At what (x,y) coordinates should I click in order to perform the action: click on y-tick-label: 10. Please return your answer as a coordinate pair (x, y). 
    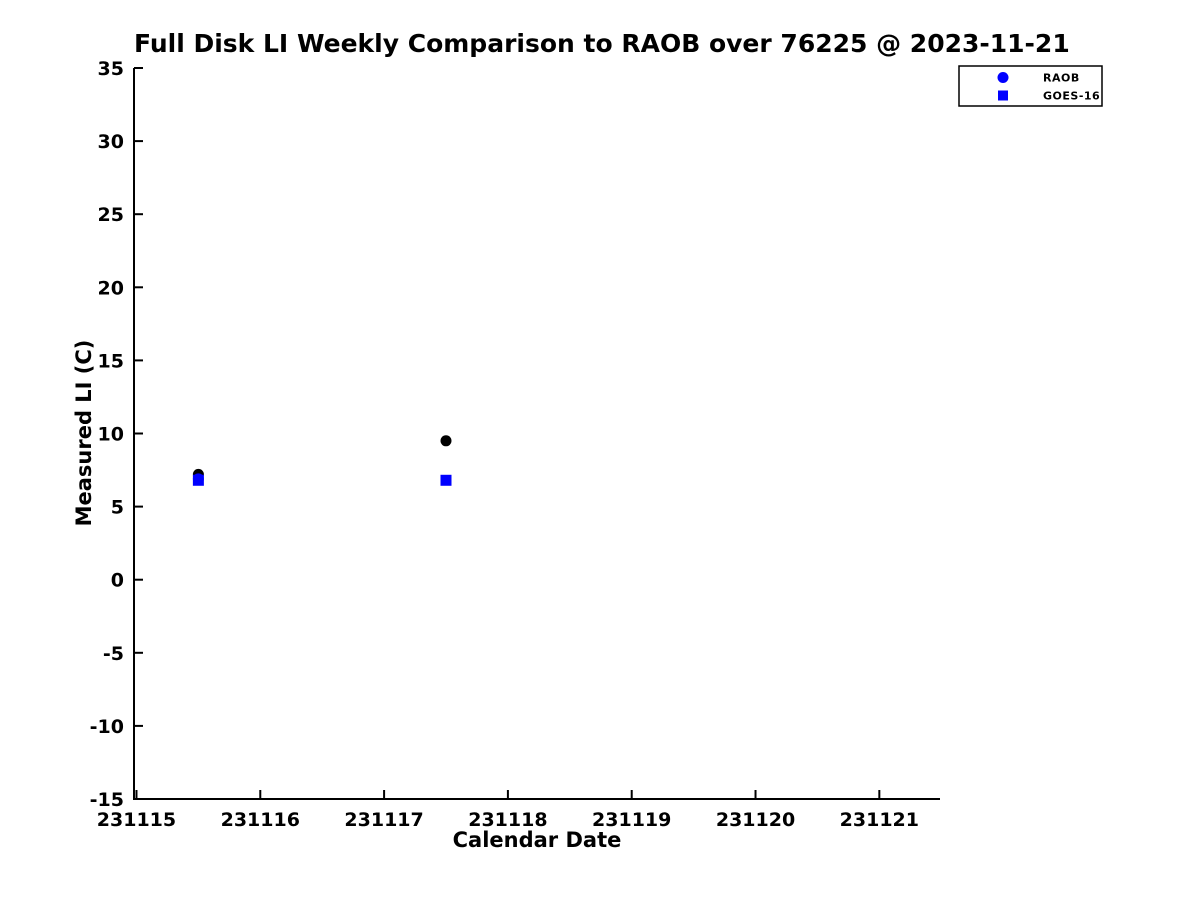
    Looking at the image, I should click on (111, 435).